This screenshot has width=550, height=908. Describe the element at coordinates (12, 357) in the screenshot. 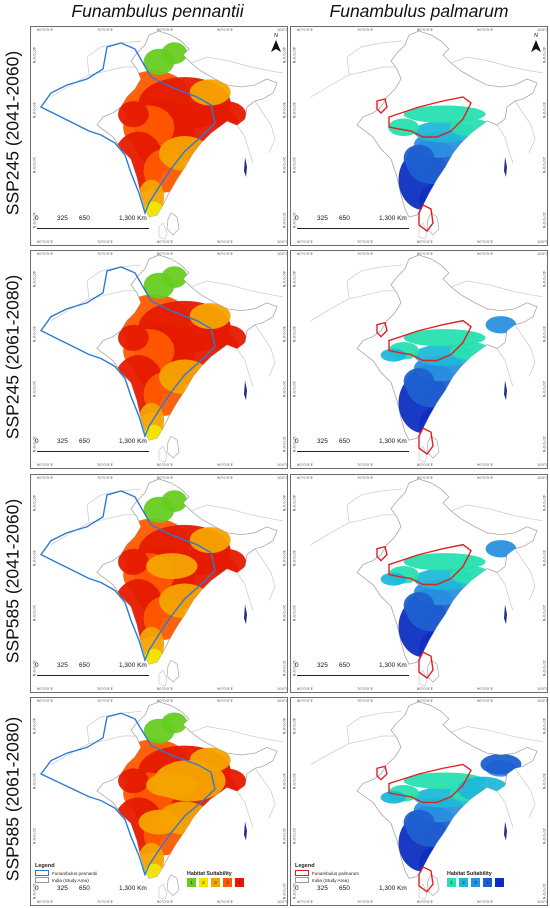

I see `row-label-2: SSP245 (2061-2080)` at that location.